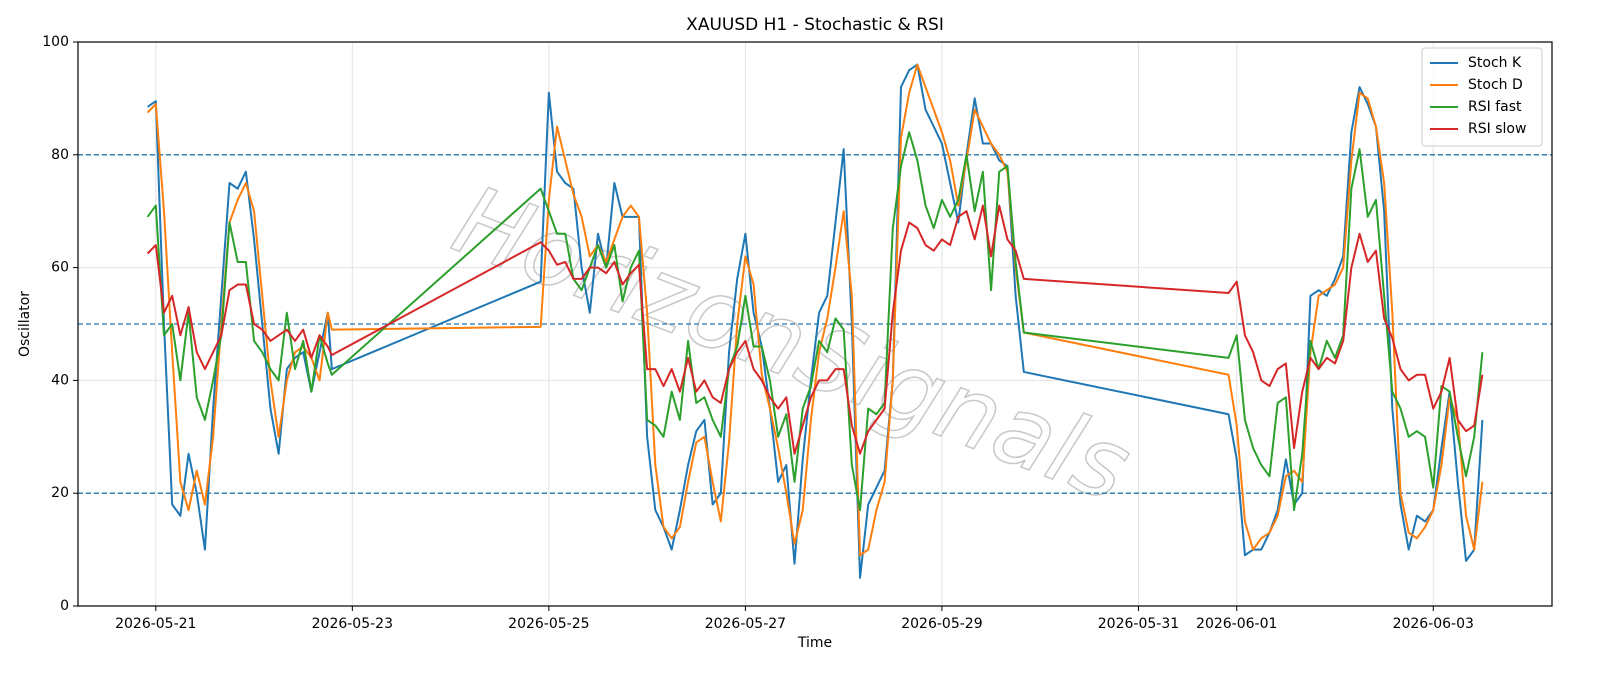 The image size is (1600, 686). I want to click on y-tick-label: 40, so click(60, 380).